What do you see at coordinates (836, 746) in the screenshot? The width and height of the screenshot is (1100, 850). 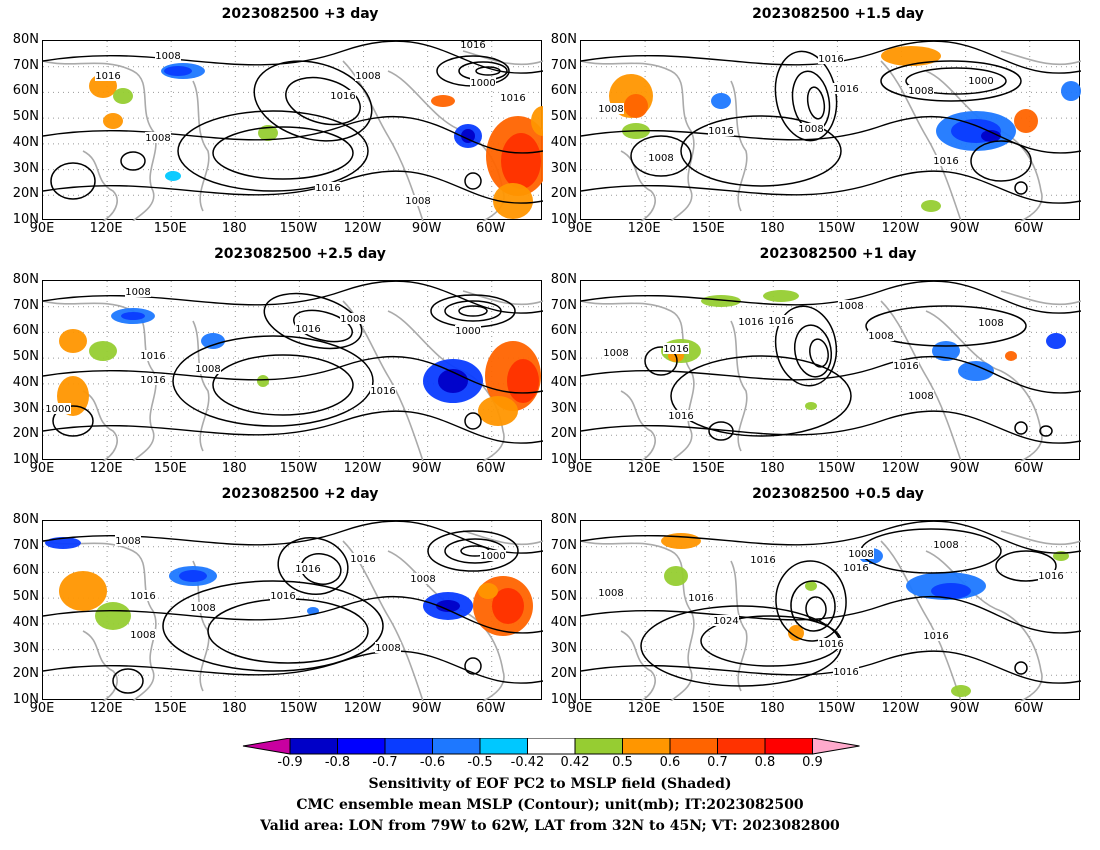 I see `colorbar-high-extend` at bounding box center [836, 746].